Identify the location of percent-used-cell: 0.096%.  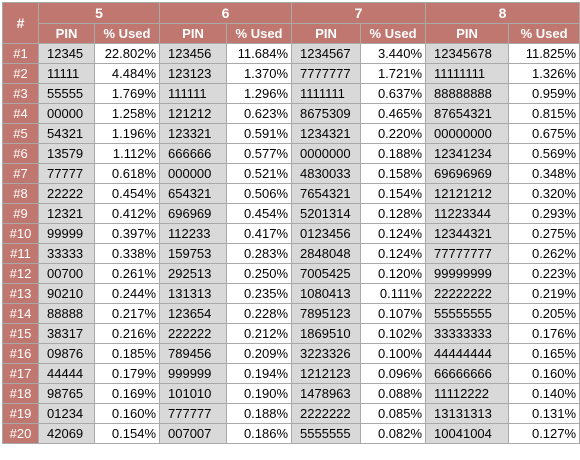
(393, 373).